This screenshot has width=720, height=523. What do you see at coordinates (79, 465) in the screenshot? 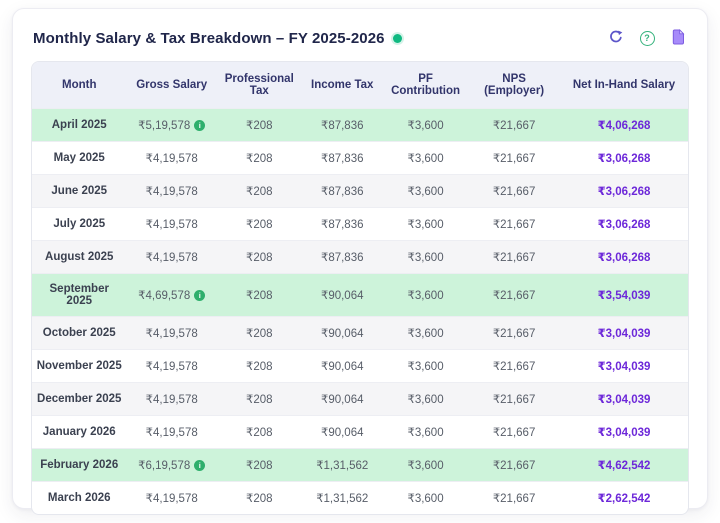
I see `month-value: February 2026` at bounding box center [79, 465].